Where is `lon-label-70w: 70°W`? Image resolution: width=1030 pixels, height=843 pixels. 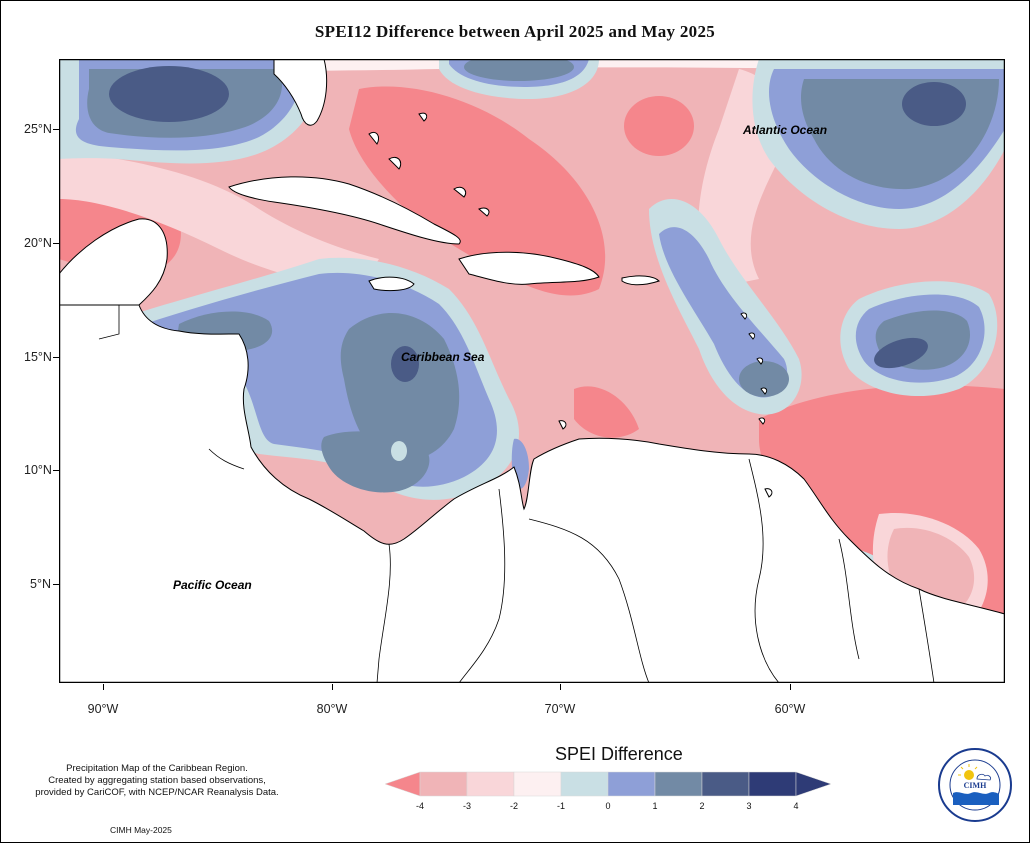
lon-label-70w: 70°W is located at coordinates (560, 709).